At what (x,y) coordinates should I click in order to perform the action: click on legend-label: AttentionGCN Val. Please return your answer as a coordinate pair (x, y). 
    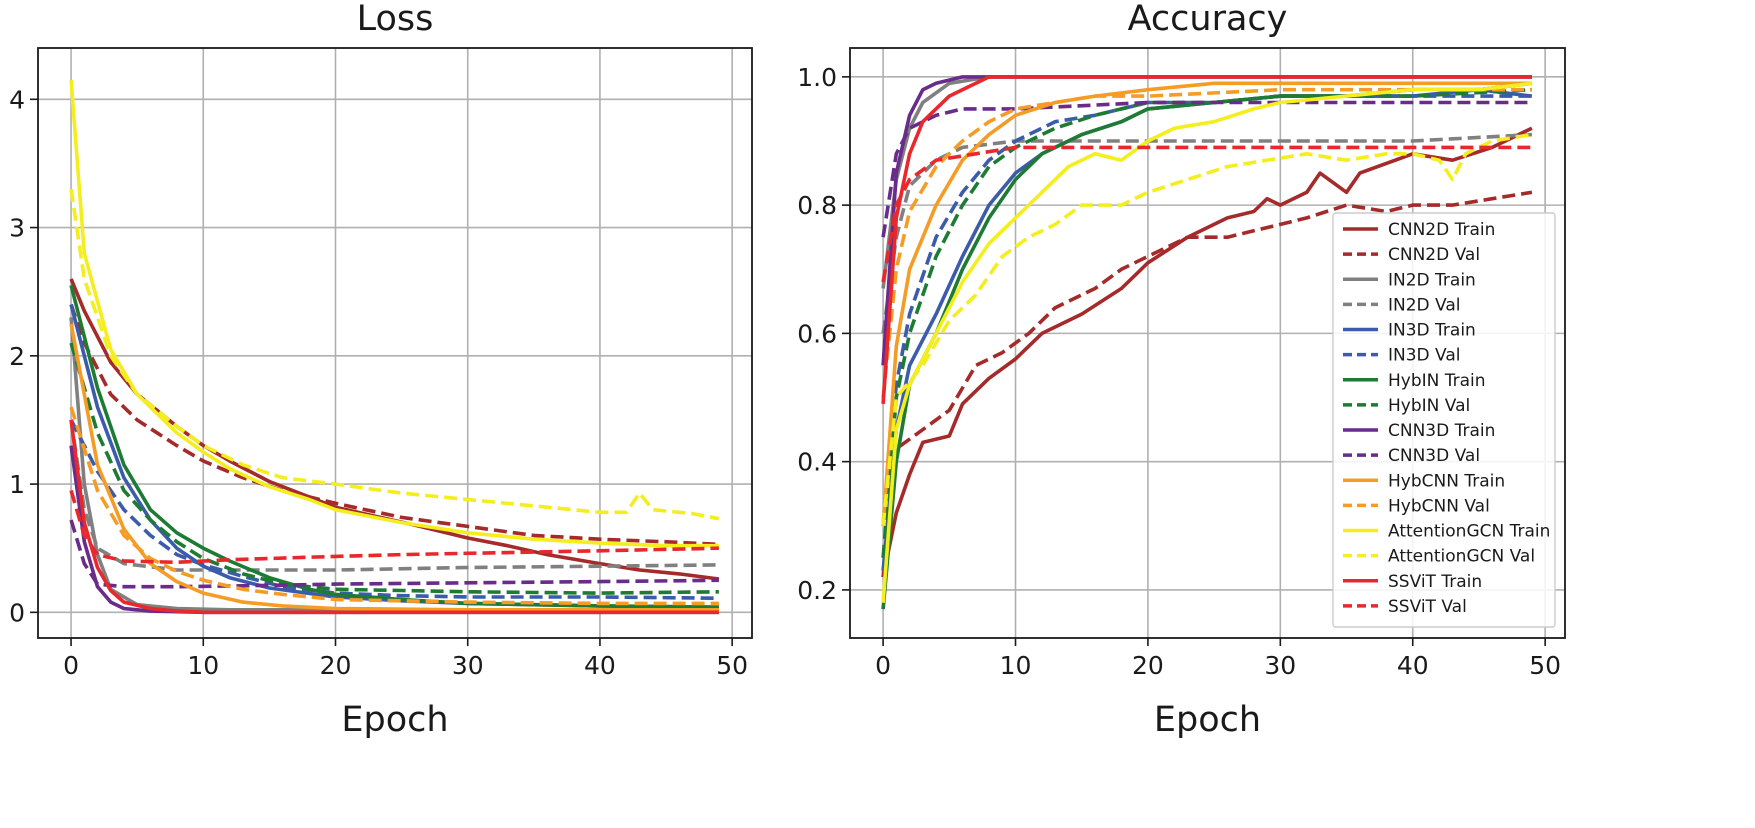
    Looking at the image, I should click on (1461, 557).